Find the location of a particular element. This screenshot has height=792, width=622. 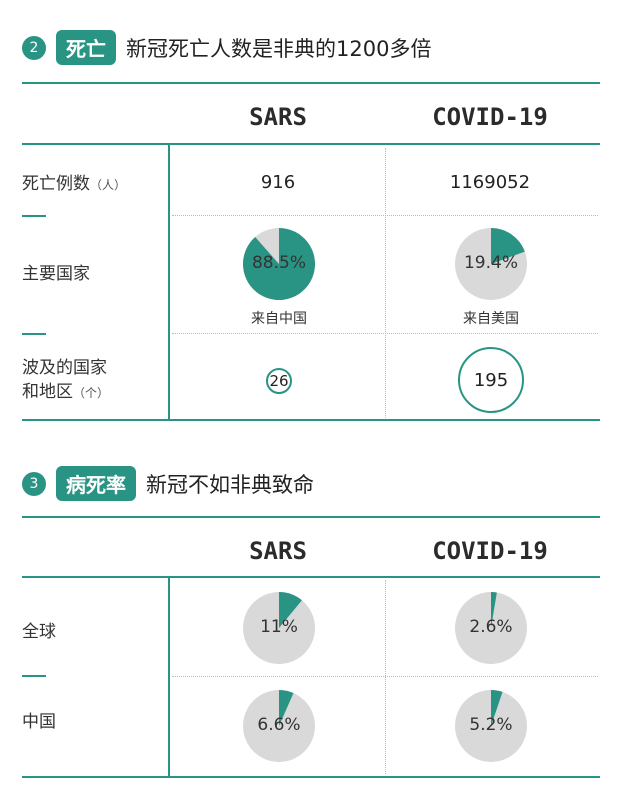

sars-china-fatality-pie is located at coordinates (279, 726).